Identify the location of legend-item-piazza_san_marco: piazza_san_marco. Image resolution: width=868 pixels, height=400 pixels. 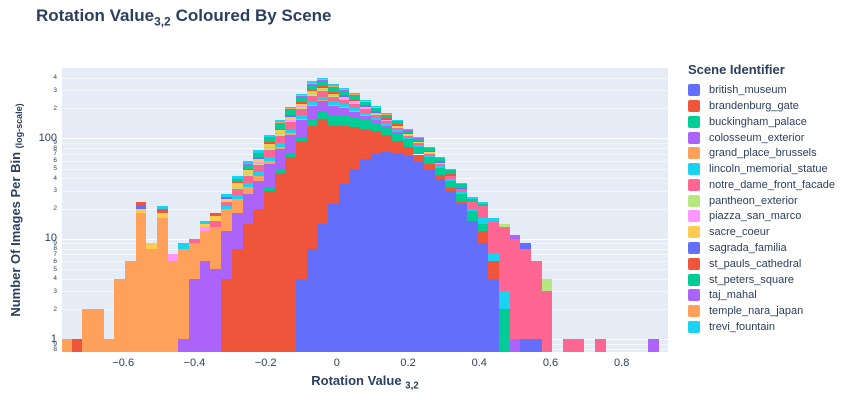
(777, 216).